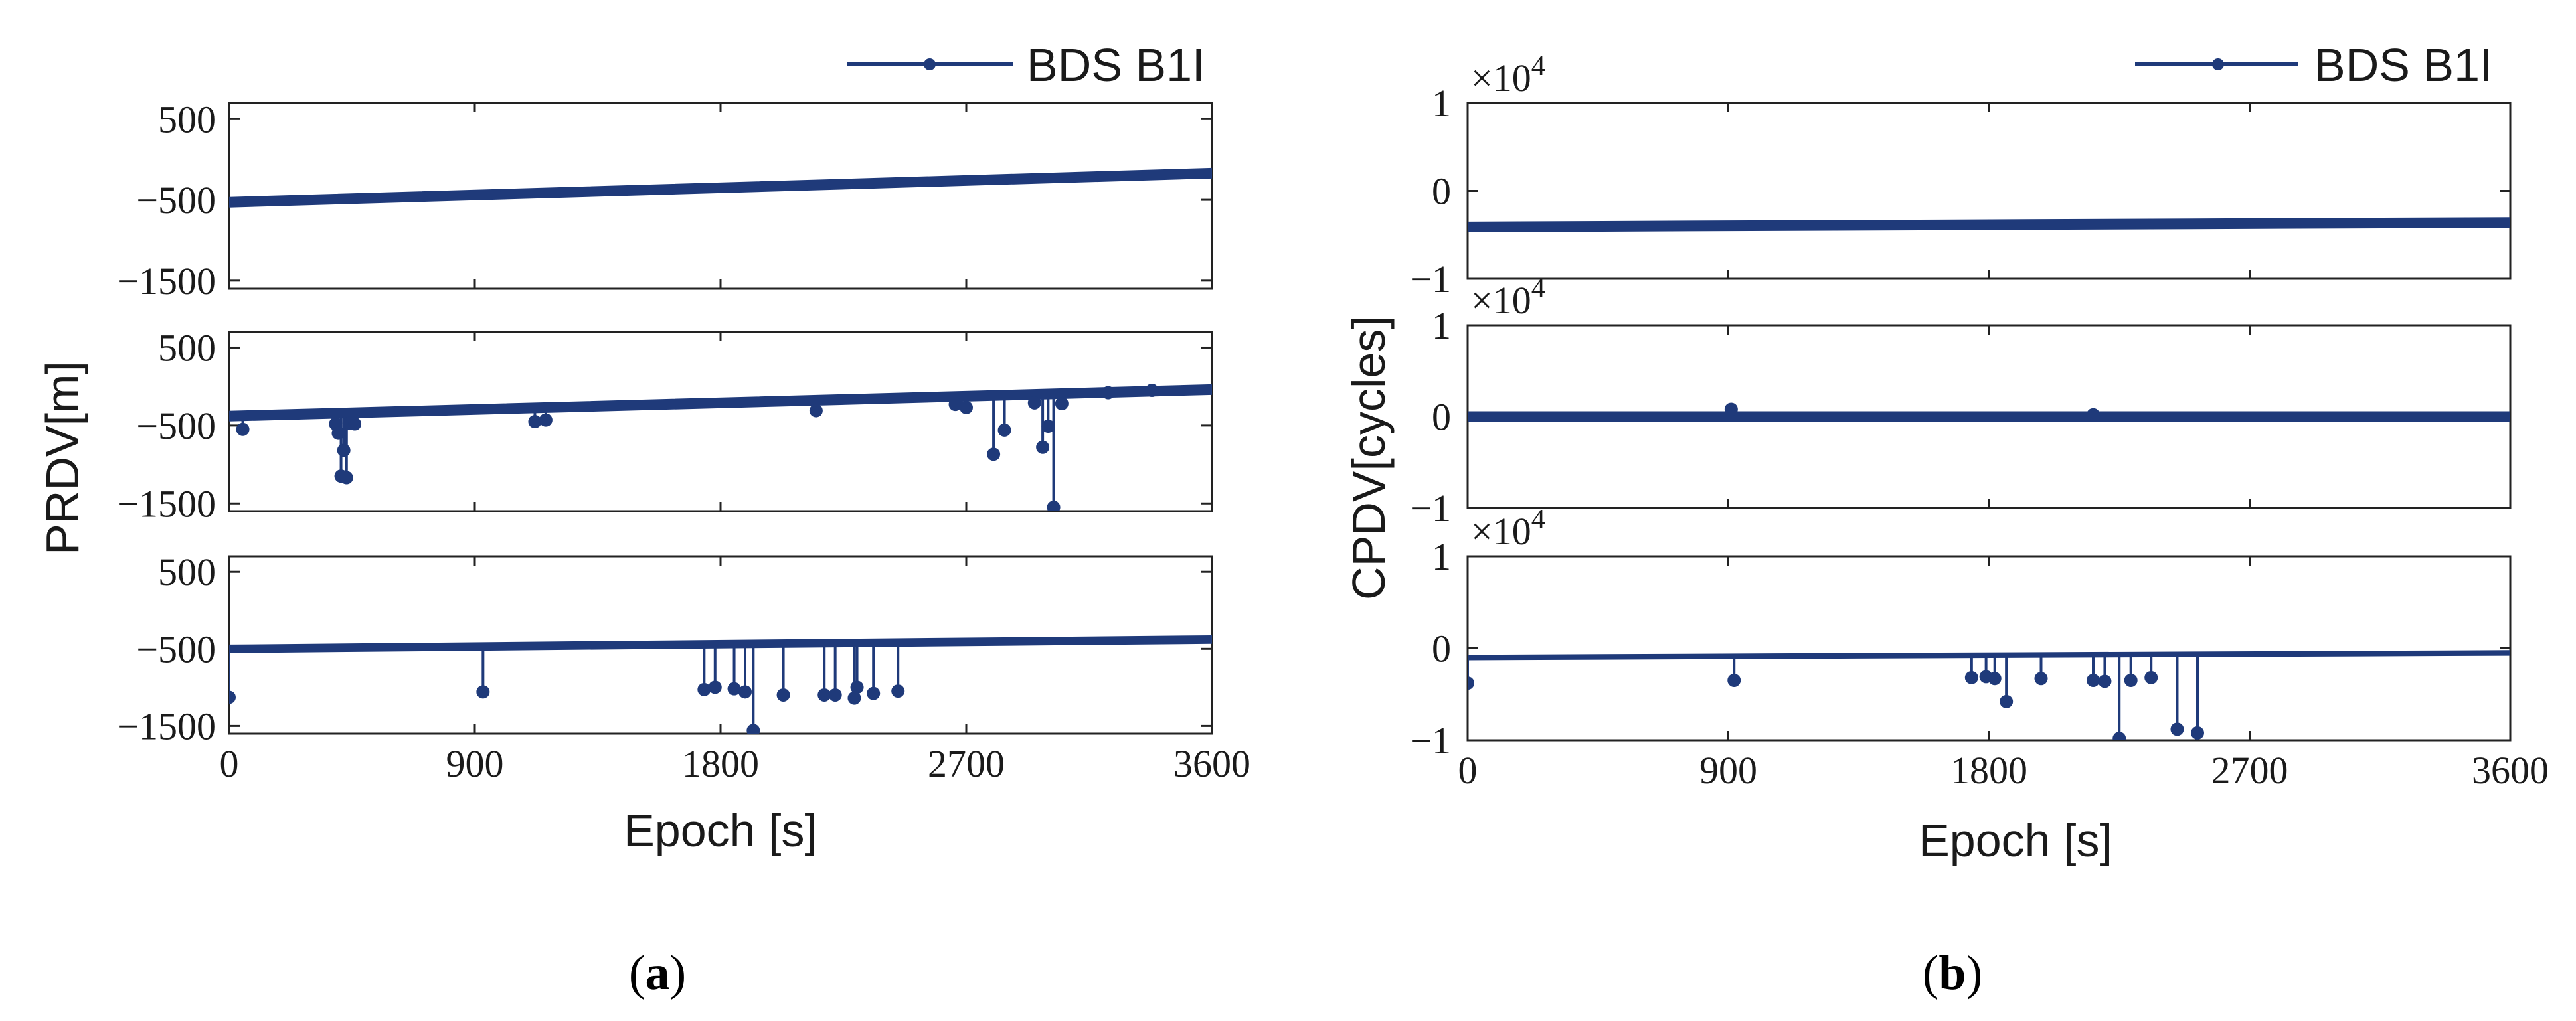 The width and height of the screenshot is (2576, 1021). What do you see at coordinates (1116, 65) in the screenshot?
I see `legend-a-label: BDS B1I` at bounding box center [1116, 65].